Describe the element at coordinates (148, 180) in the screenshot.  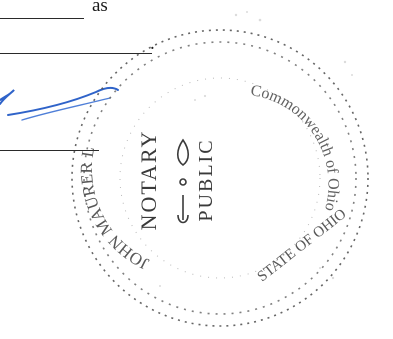
I see `seal-center-notary: NOTARY` at that location.